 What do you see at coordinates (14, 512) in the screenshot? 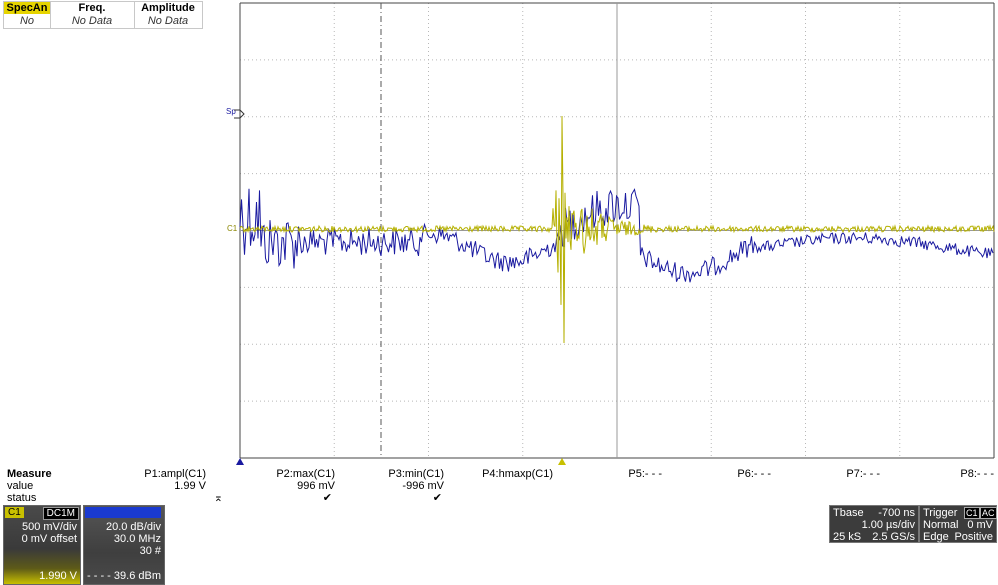
I see `c1-tag: C1` at bounding box center [14, 512].